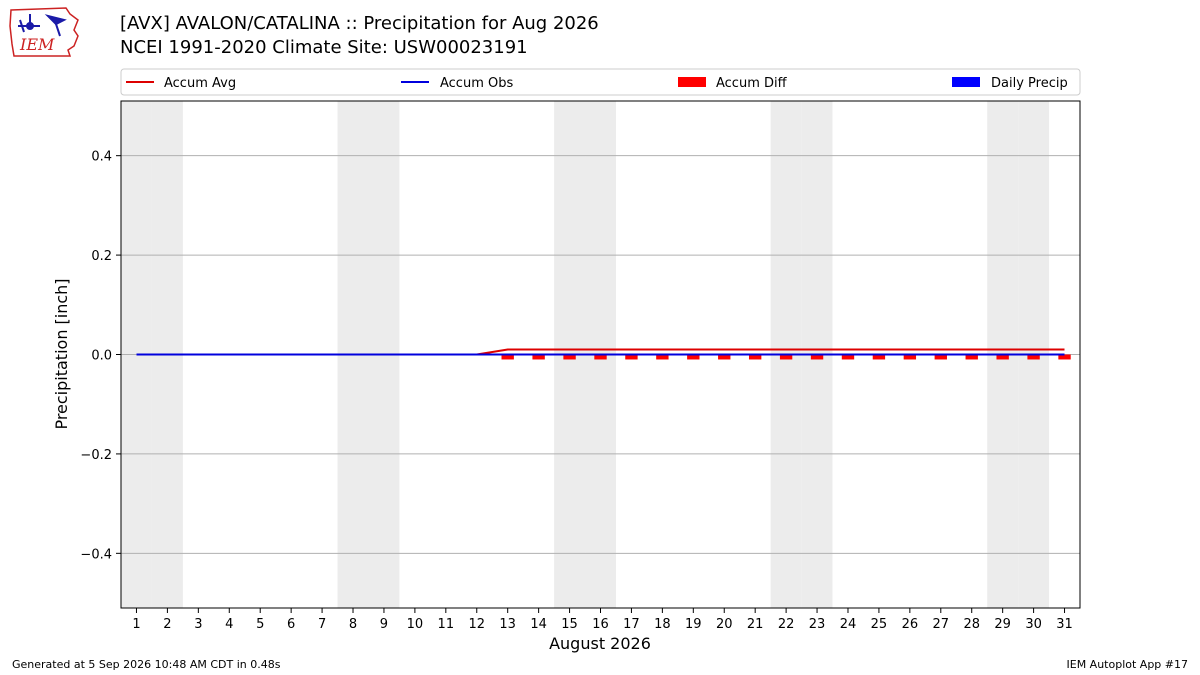 The height and width of the screenshot is (675, 1200). What do you see at coordinates (752, 83) in the screenshot?
I see `legend-label: Accum Diff` at bounding box center [752, 83].